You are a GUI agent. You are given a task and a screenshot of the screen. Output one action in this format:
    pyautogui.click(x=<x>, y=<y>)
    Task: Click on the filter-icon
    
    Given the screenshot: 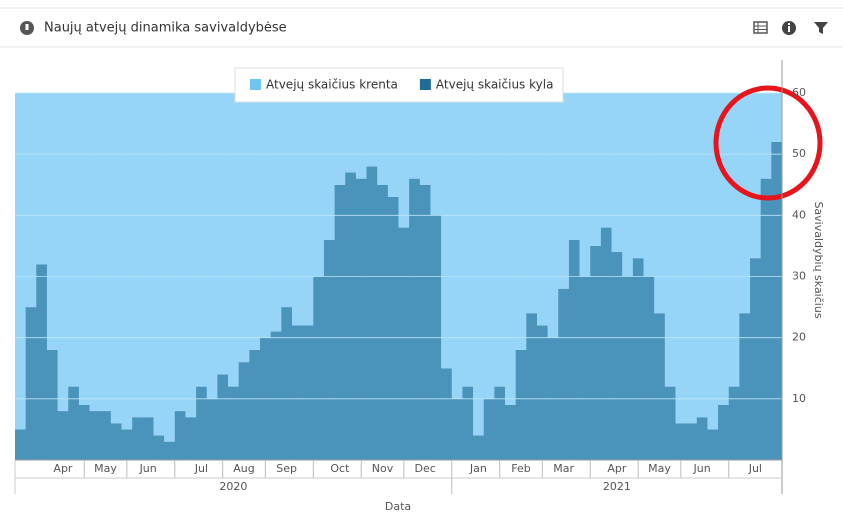 What is the action you would take?
    pyautogui.click(x=821, y=28)
    